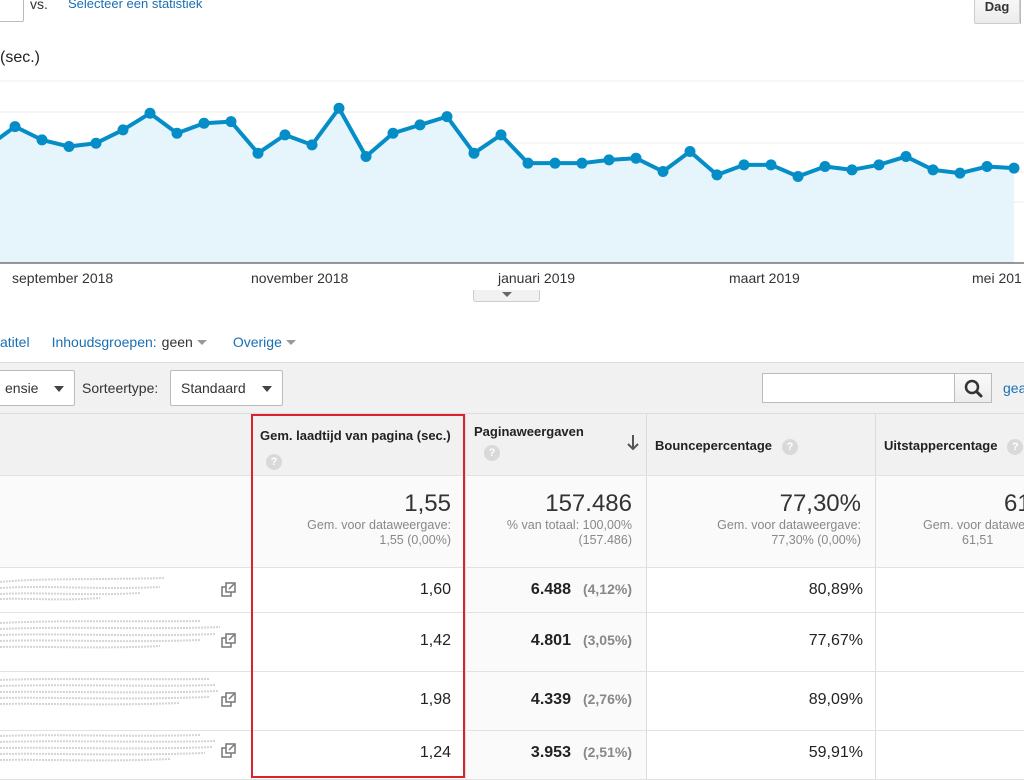 The width and height of the screenshot is (1024, 780). What do you see at coordinates (714, 445) in the screenshot?
I see `bounce-header-label: Bouncepercentage` at bounding box center [714, 445].